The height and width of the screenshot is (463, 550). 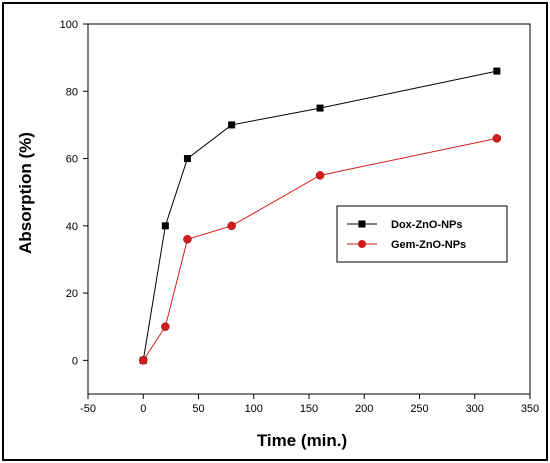 What do you see at coordinates (530, 409) in the screenshot?
I see `x-tick-label: 350` at bounding box center [530, 409].